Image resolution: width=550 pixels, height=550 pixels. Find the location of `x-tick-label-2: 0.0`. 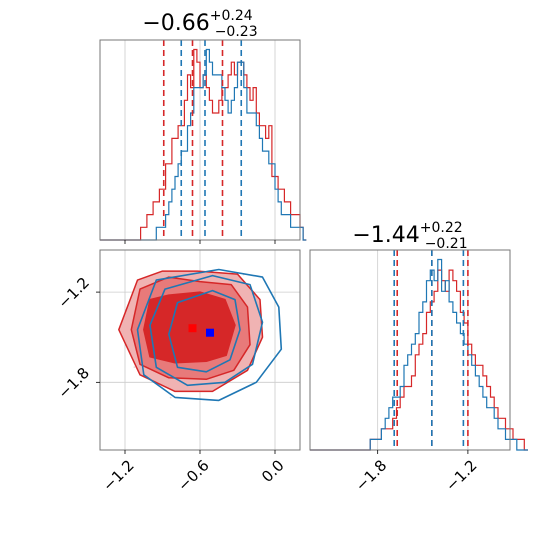

x-tick-label-2: 0.0 is located at coordinates (273, 471).